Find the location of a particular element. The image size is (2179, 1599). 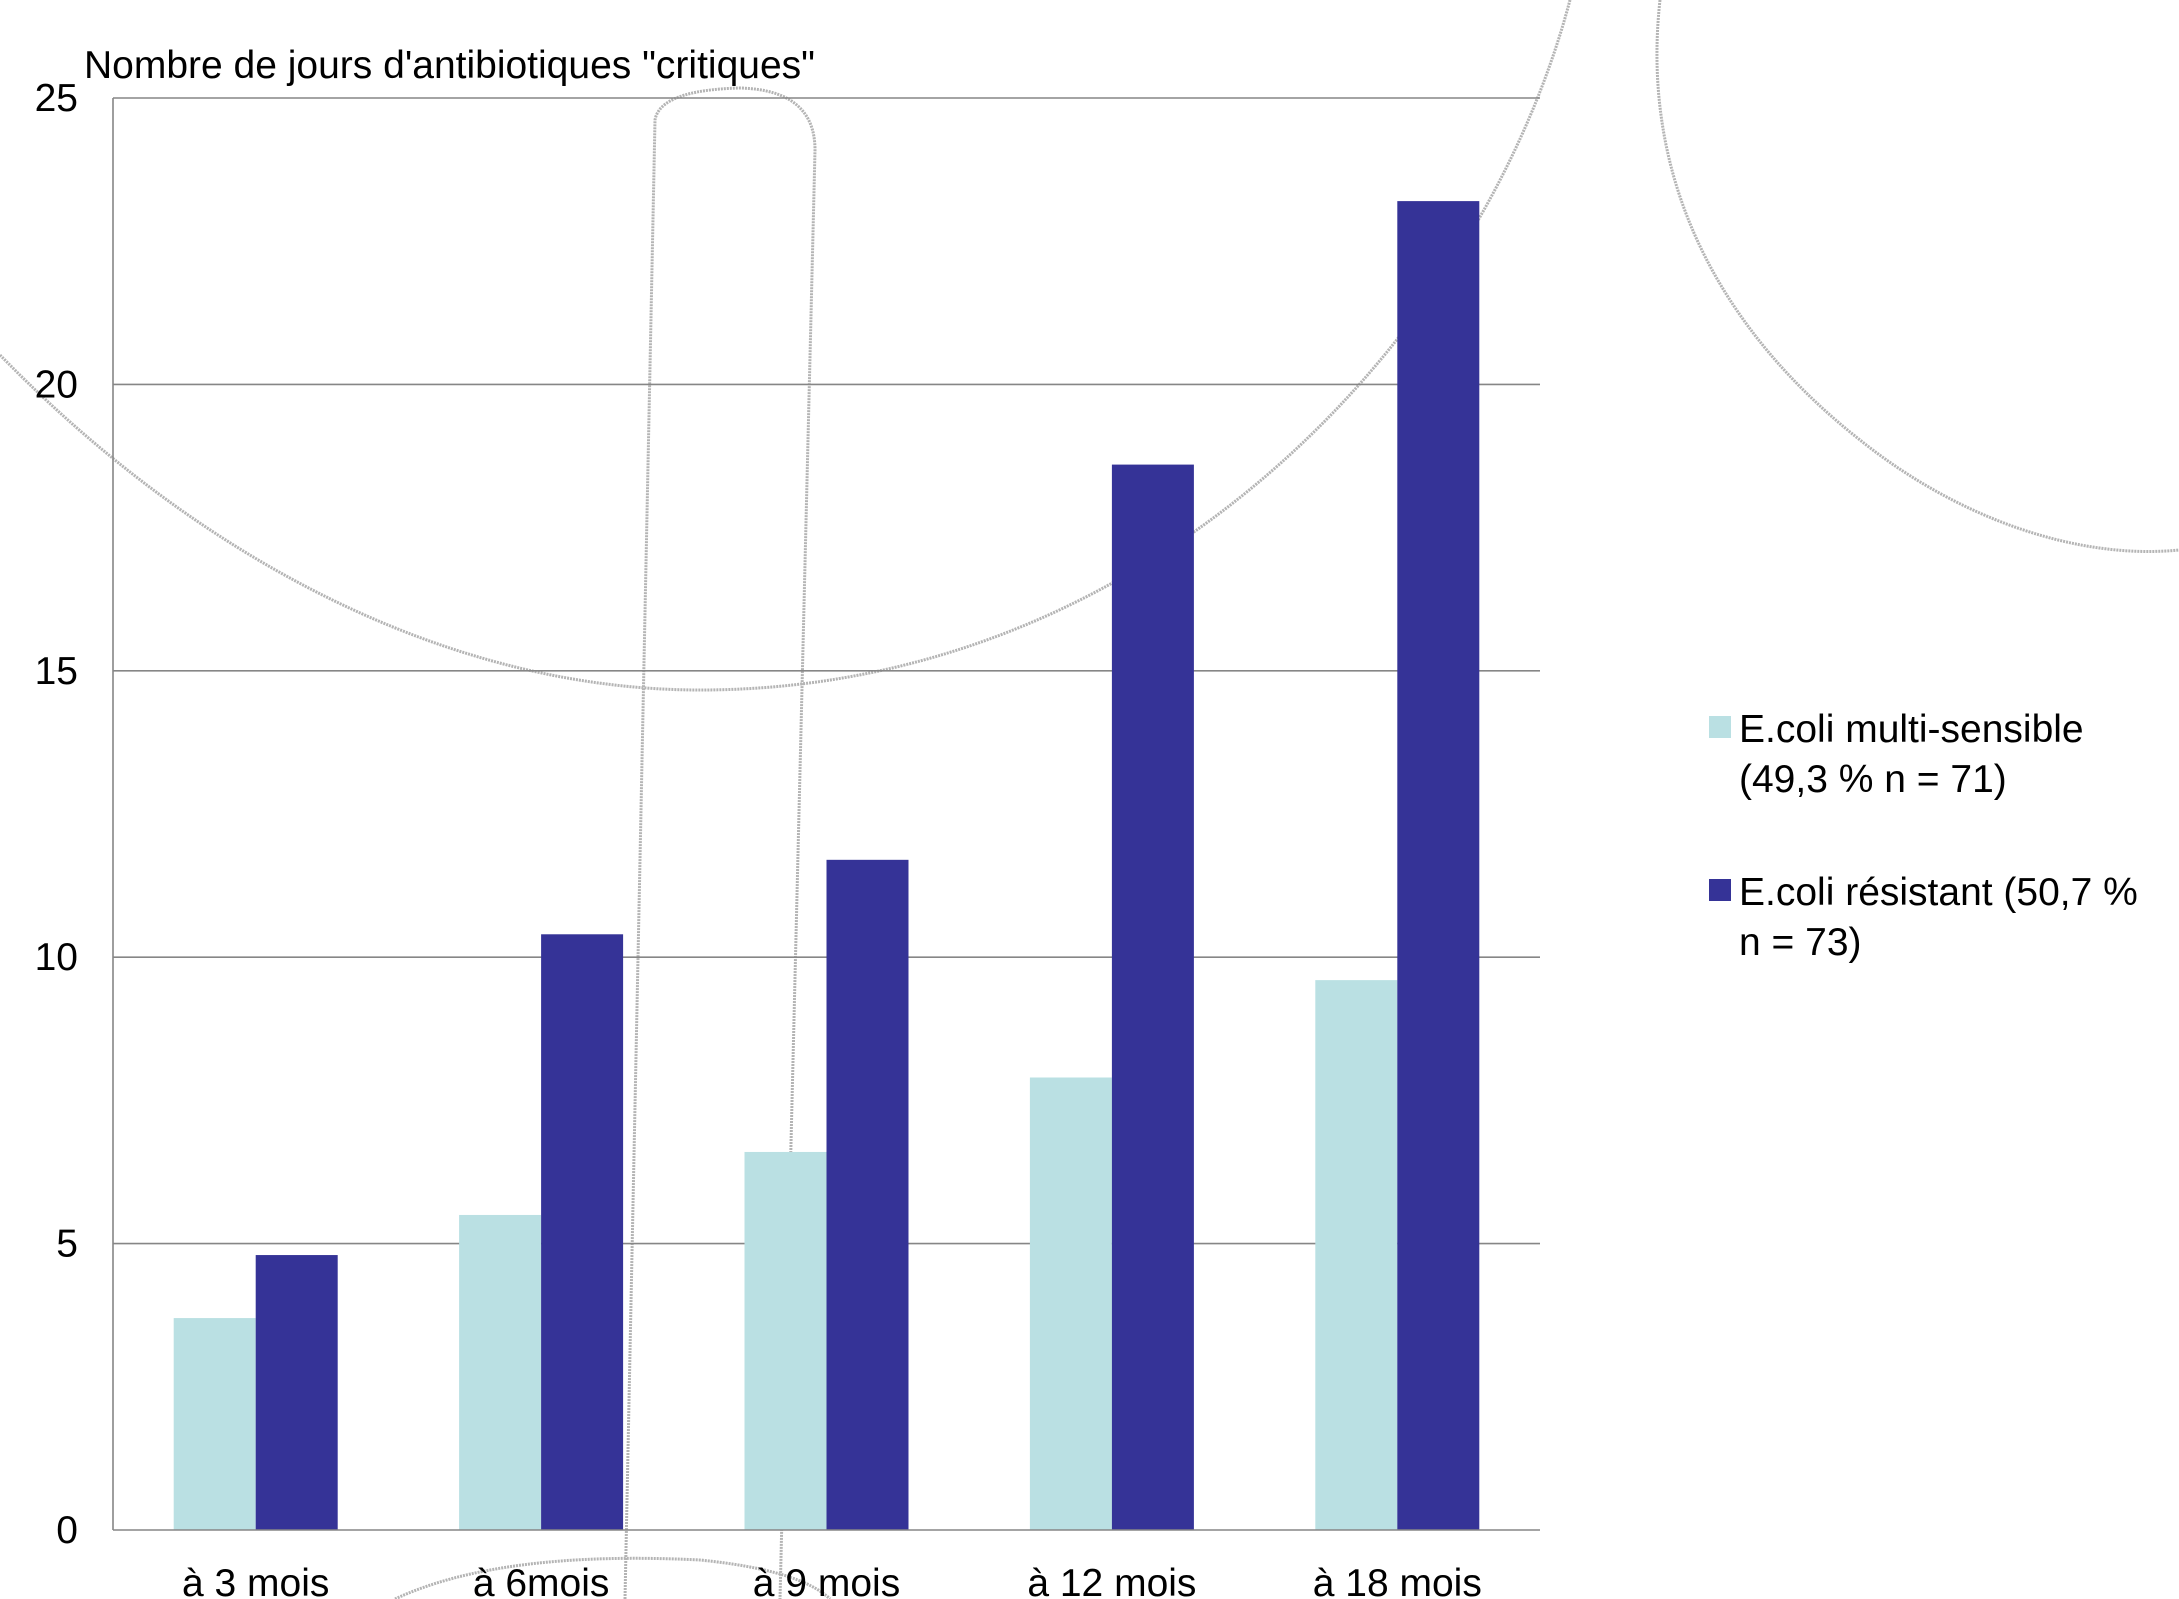

legend-label-1-line-2: (49,3 % n = 71) is located at coordinates (1873, 779).